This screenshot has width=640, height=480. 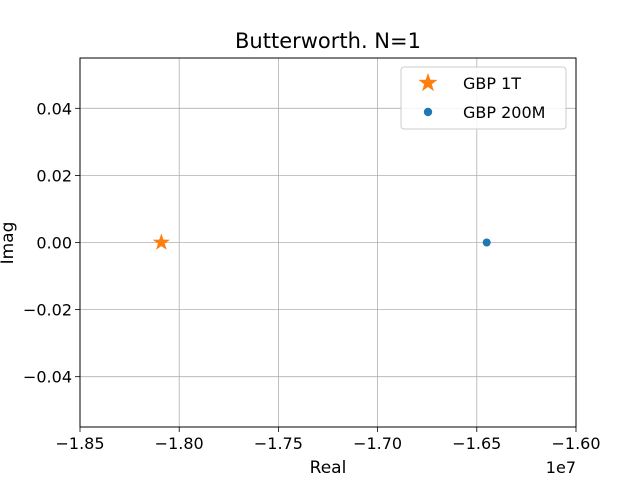 I want to click on x-tick-label: −1.65, so click(x=476, y=443).